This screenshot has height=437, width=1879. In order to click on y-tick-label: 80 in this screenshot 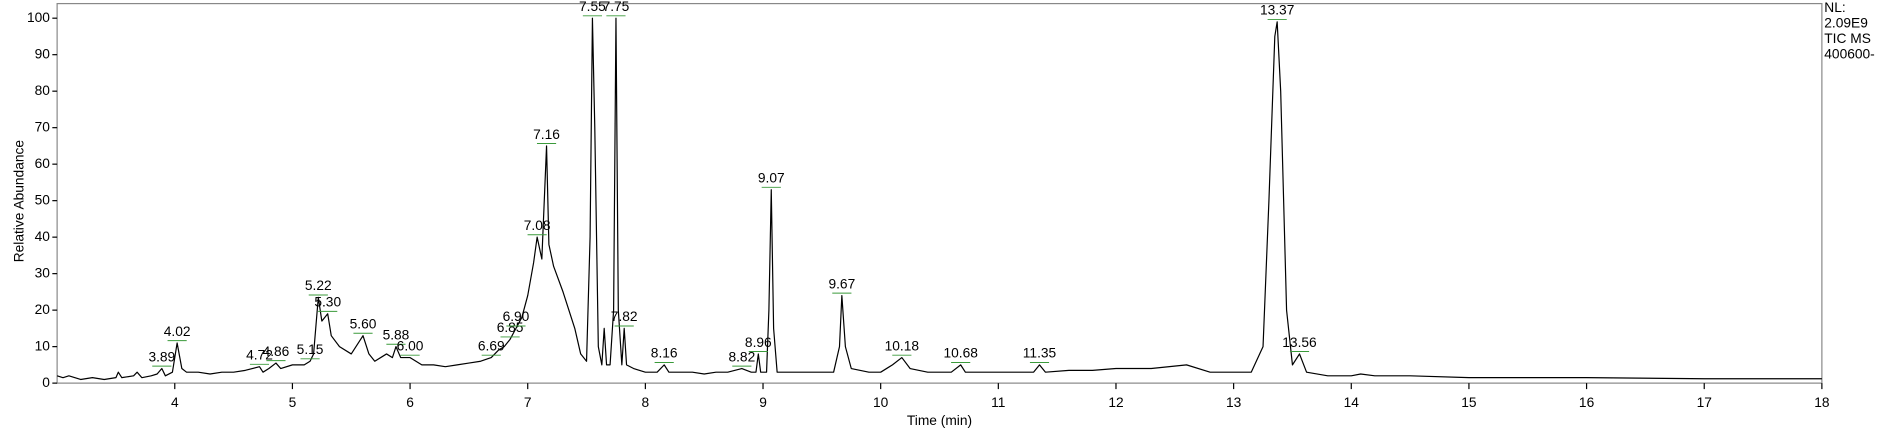, I will do `click(43, 90)`.